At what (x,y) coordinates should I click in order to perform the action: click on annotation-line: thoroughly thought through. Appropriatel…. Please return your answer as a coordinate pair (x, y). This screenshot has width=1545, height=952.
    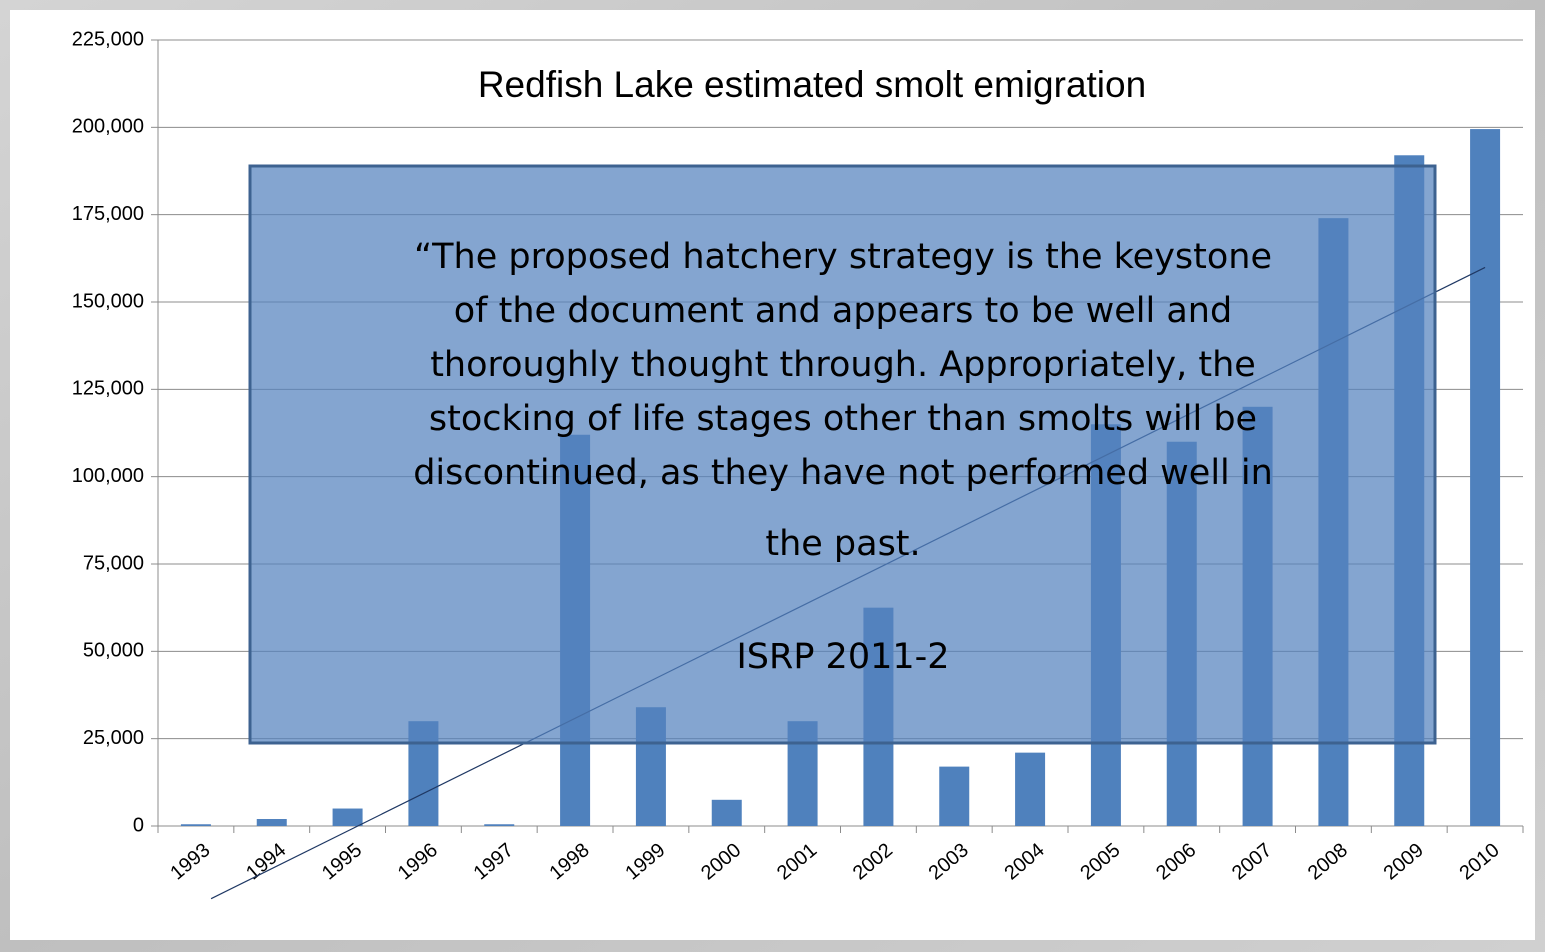
    Looking at the image, I should click on (843, 365).